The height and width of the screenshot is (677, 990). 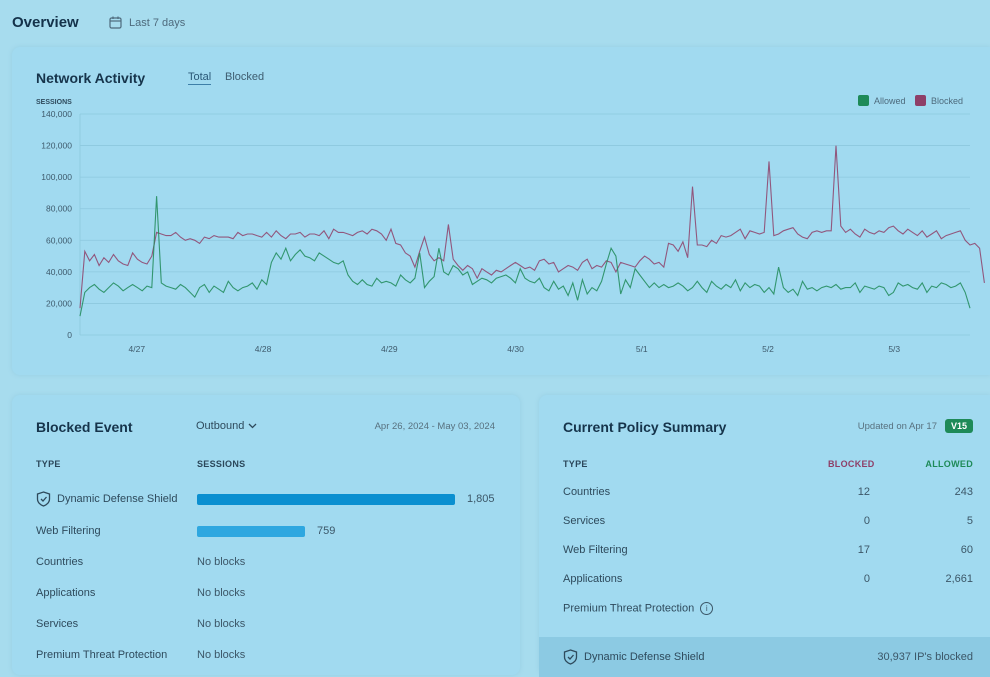 I want to click on blocked-row-text: Dynamic Defense Shield, so click(x=117, y=498).